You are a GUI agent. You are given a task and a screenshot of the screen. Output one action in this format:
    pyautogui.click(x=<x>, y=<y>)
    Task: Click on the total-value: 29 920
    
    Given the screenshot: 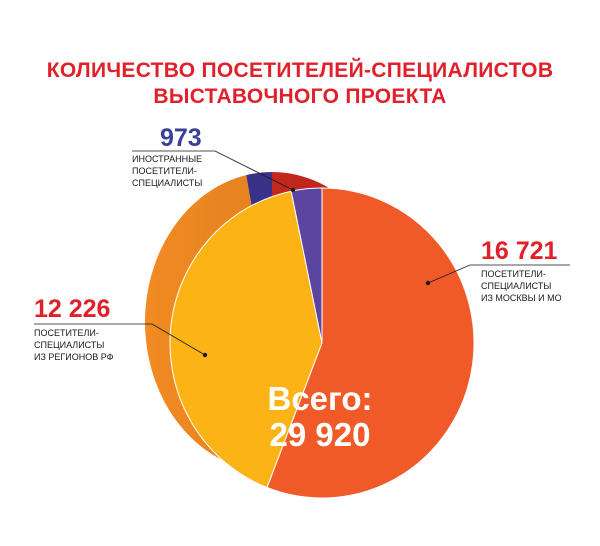 What is the action you would take?
    pyautogui.click(x=320, y=434)
    